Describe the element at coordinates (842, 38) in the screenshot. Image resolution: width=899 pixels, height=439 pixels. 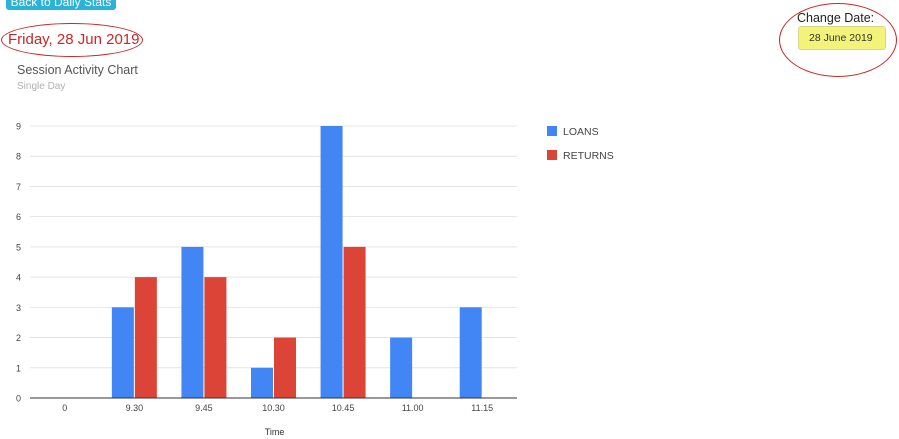
I see `date-picker-input: 28 June 2019` at that location.